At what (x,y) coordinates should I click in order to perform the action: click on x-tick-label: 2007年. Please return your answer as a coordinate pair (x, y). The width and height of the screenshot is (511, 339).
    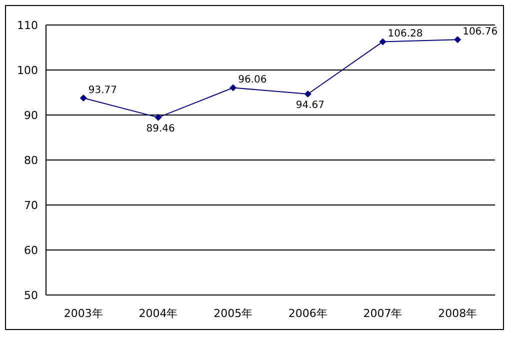
    Looking at the image, I should click on (382, 313).